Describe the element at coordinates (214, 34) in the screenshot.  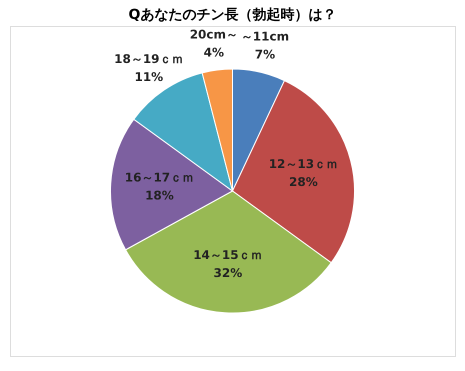
I see `slice-label: 20cm～` at that location.